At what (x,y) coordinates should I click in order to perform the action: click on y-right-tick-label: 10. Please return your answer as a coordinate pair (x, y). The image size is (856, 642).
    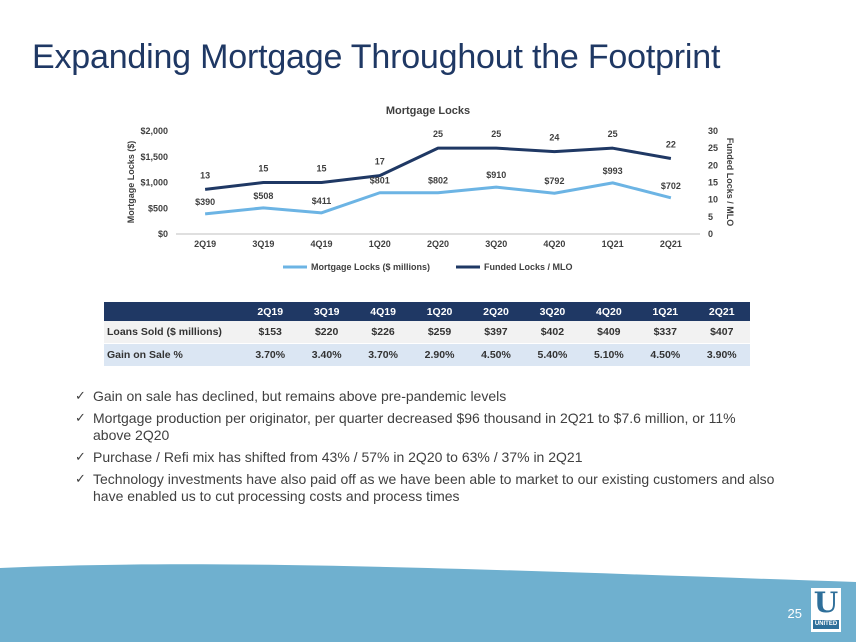
    Looking at the image, I should click on (713, 200).